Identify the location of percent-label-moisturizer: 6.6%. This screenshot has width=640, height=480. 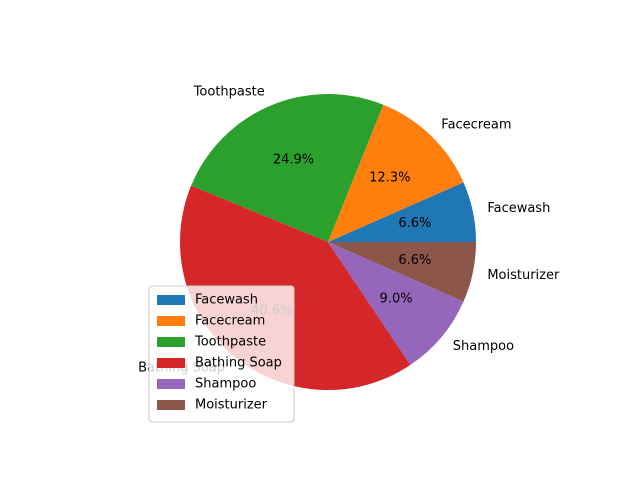
(414, 260).